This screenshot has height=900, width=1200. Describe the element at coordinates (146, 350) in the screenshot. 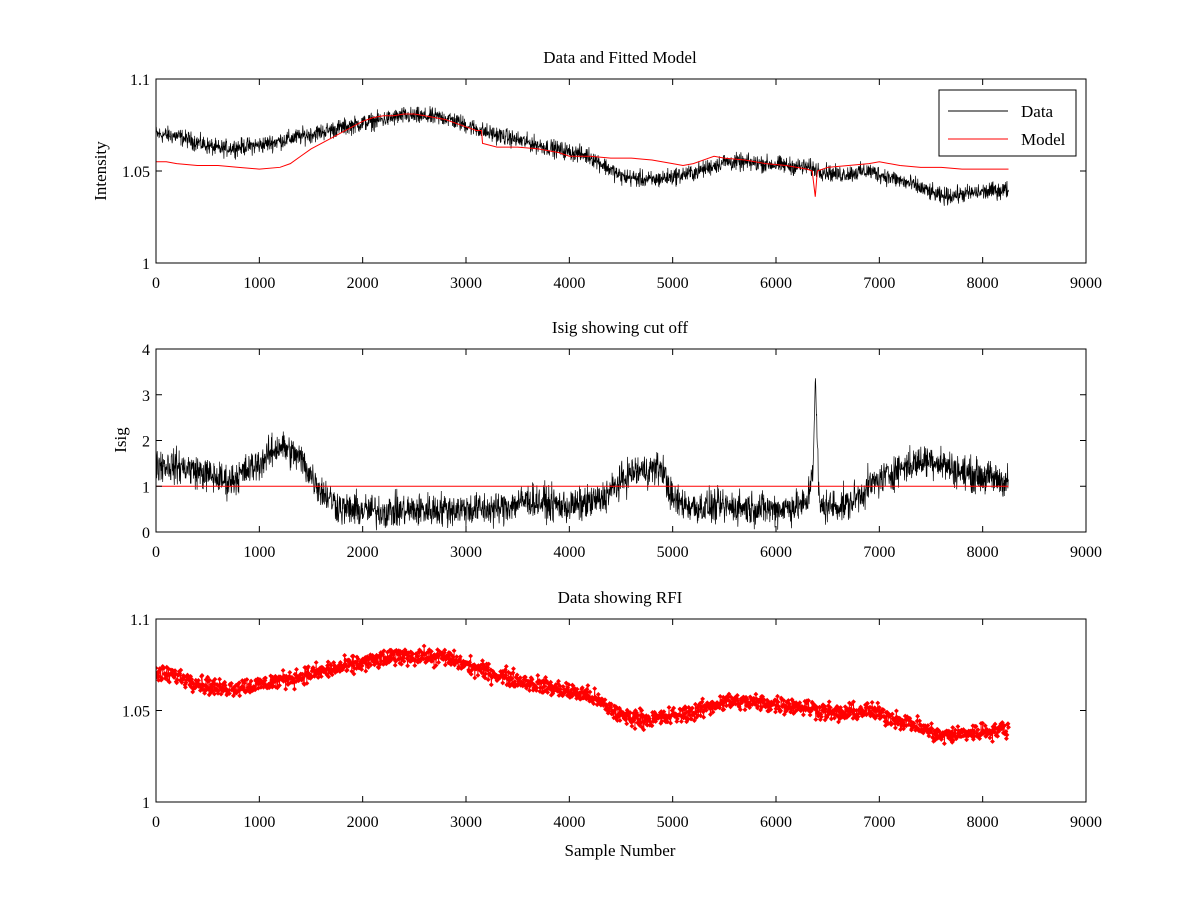

I see `y-tick-label: 4` at that location.